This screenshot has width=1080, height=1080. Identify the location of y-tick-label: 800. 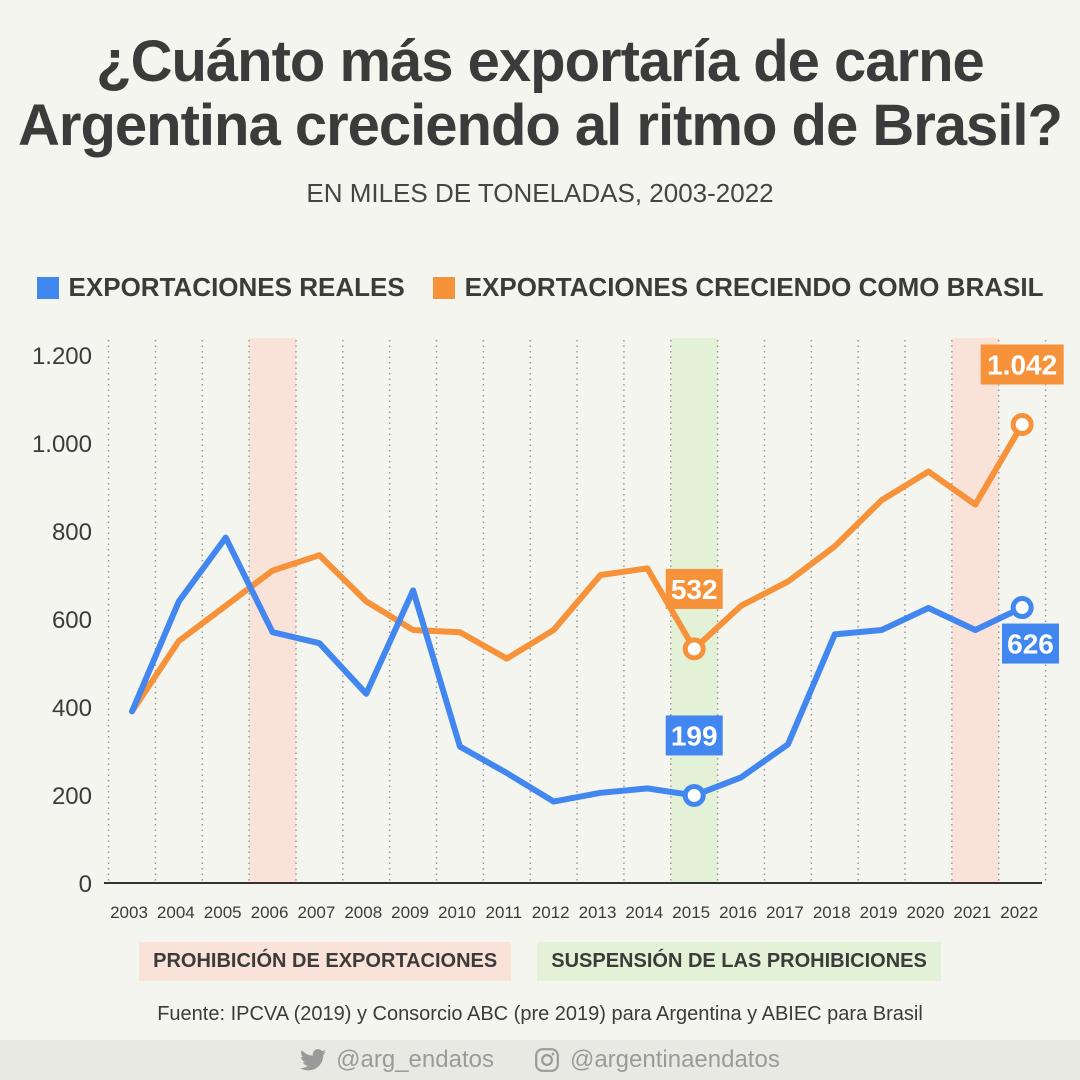
(72, 532).